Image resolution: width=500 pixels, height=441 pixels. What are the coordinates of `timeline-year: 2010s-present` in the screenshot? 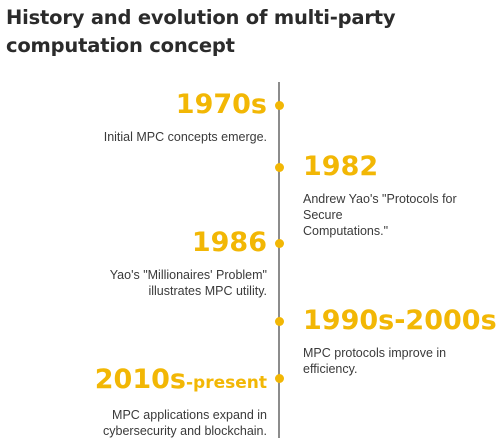 It's located at (180, 379).